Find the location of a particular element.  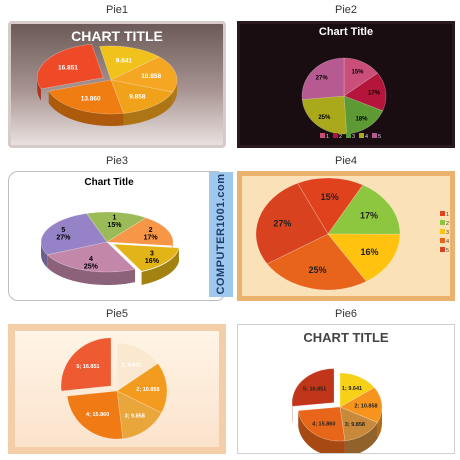

pie4-data-label-4: 25% is located at coordinates (317, 270).